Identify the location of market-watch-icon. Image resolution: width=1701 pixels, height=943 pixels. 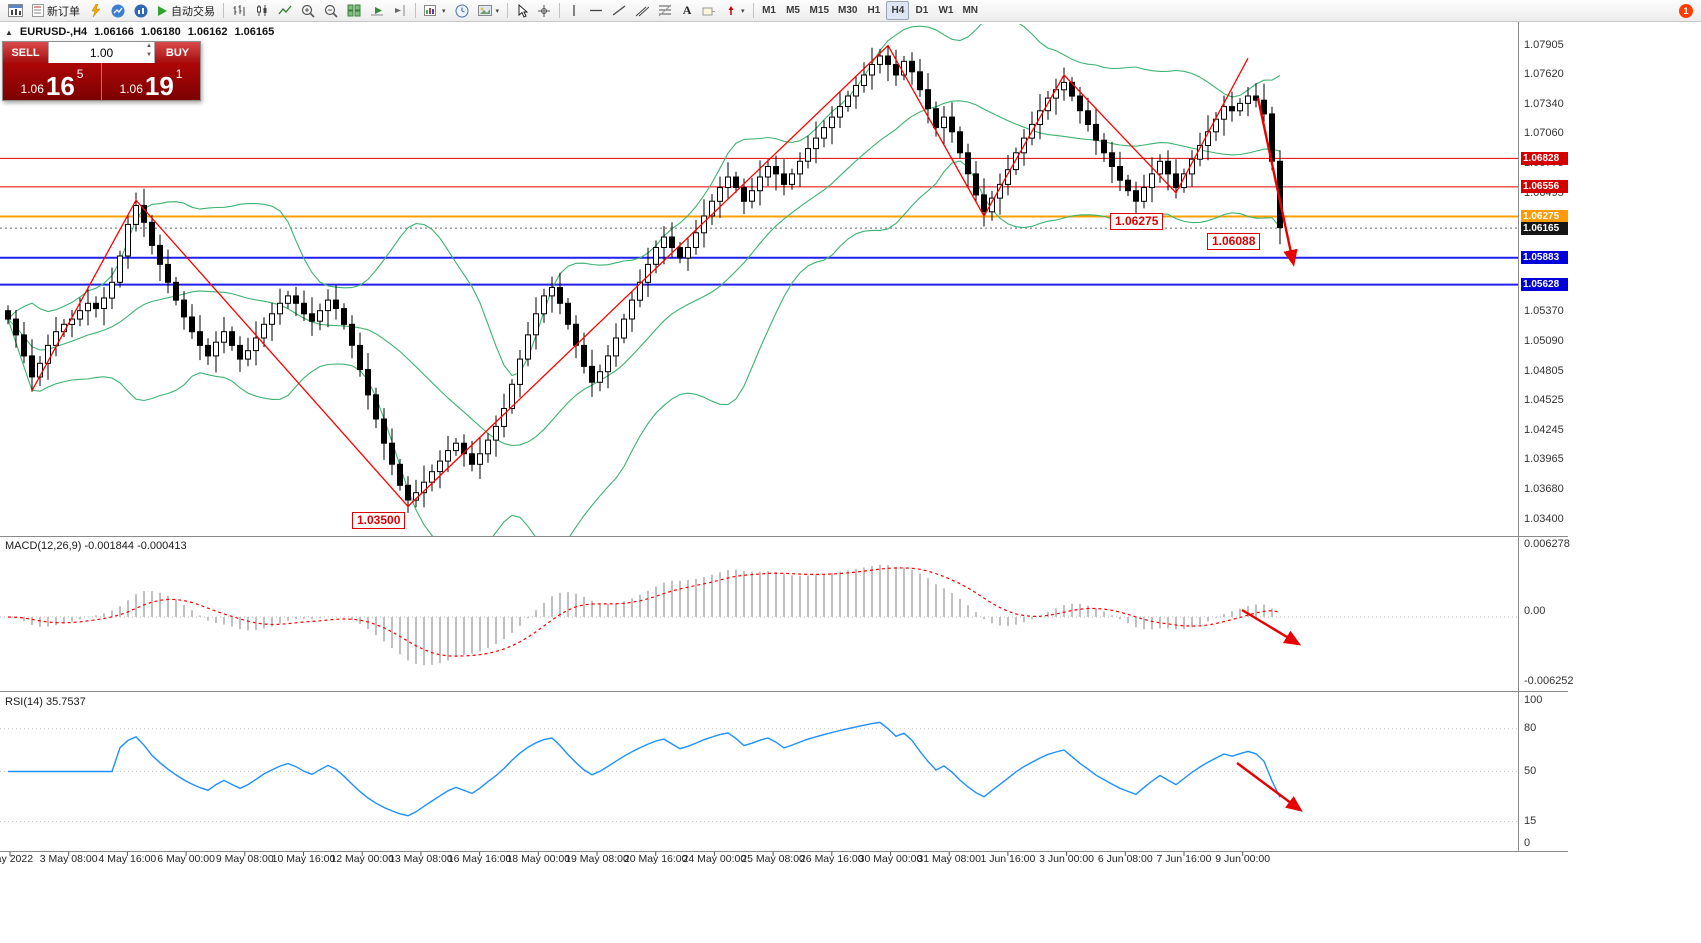
(118, 10).